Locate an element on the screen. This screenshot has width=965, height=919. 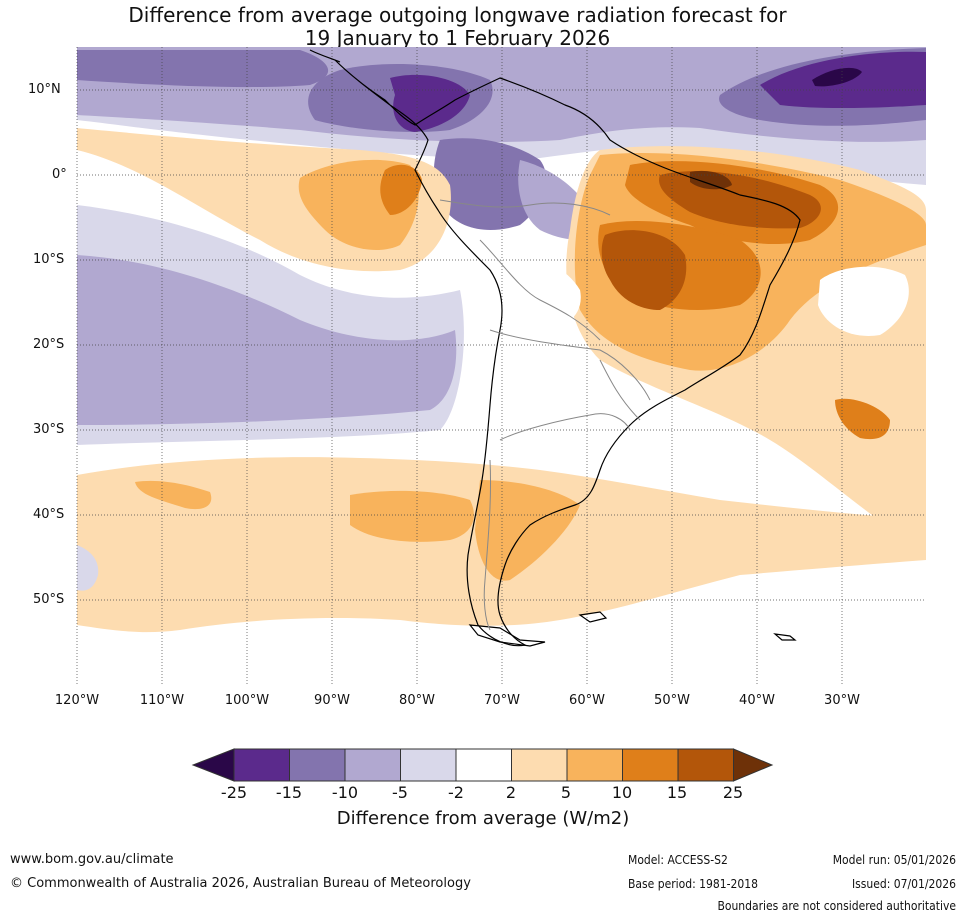
lon-label-70w: 70°W is located at coordinates (502, 700).